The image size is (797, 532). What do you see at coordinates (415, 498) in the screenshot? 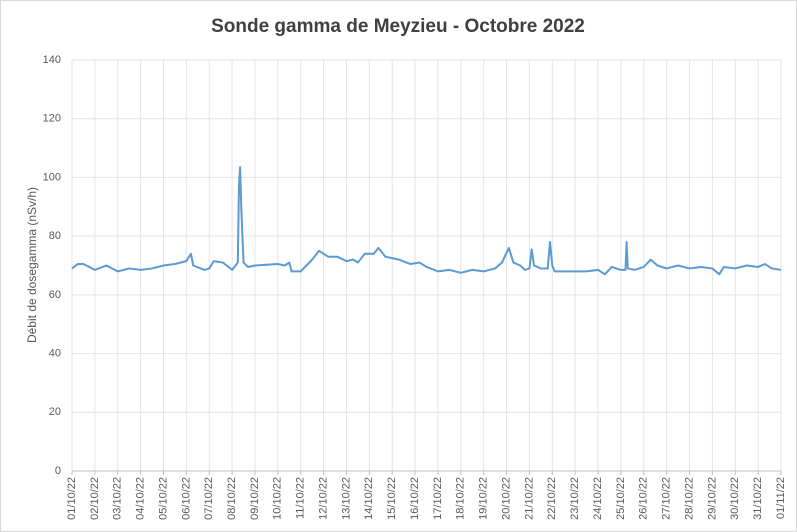
I see `x-tick-label: 16/10/22` at bounding box center [415, 498].